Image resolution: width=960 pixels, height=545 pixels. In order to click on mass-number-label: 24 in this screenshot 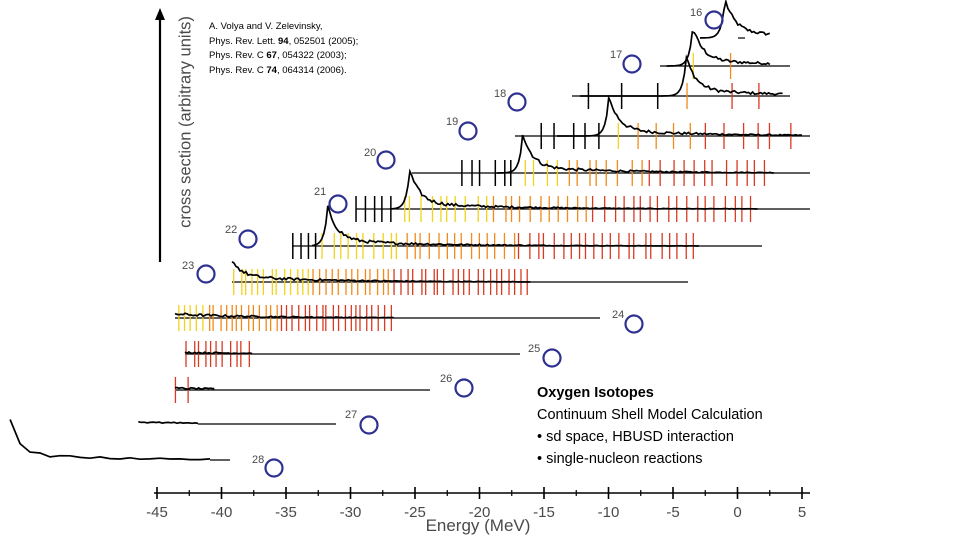, I will do `click(618, 315)`.